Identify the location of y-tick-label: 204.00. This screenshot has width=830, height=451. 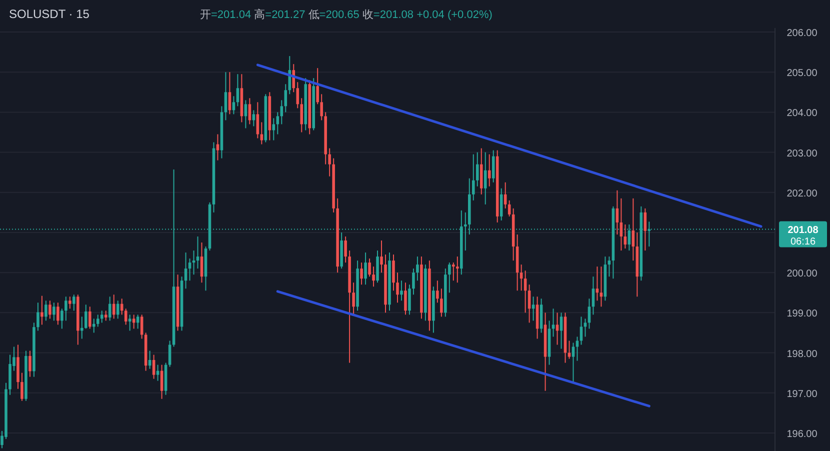
(802, 114).